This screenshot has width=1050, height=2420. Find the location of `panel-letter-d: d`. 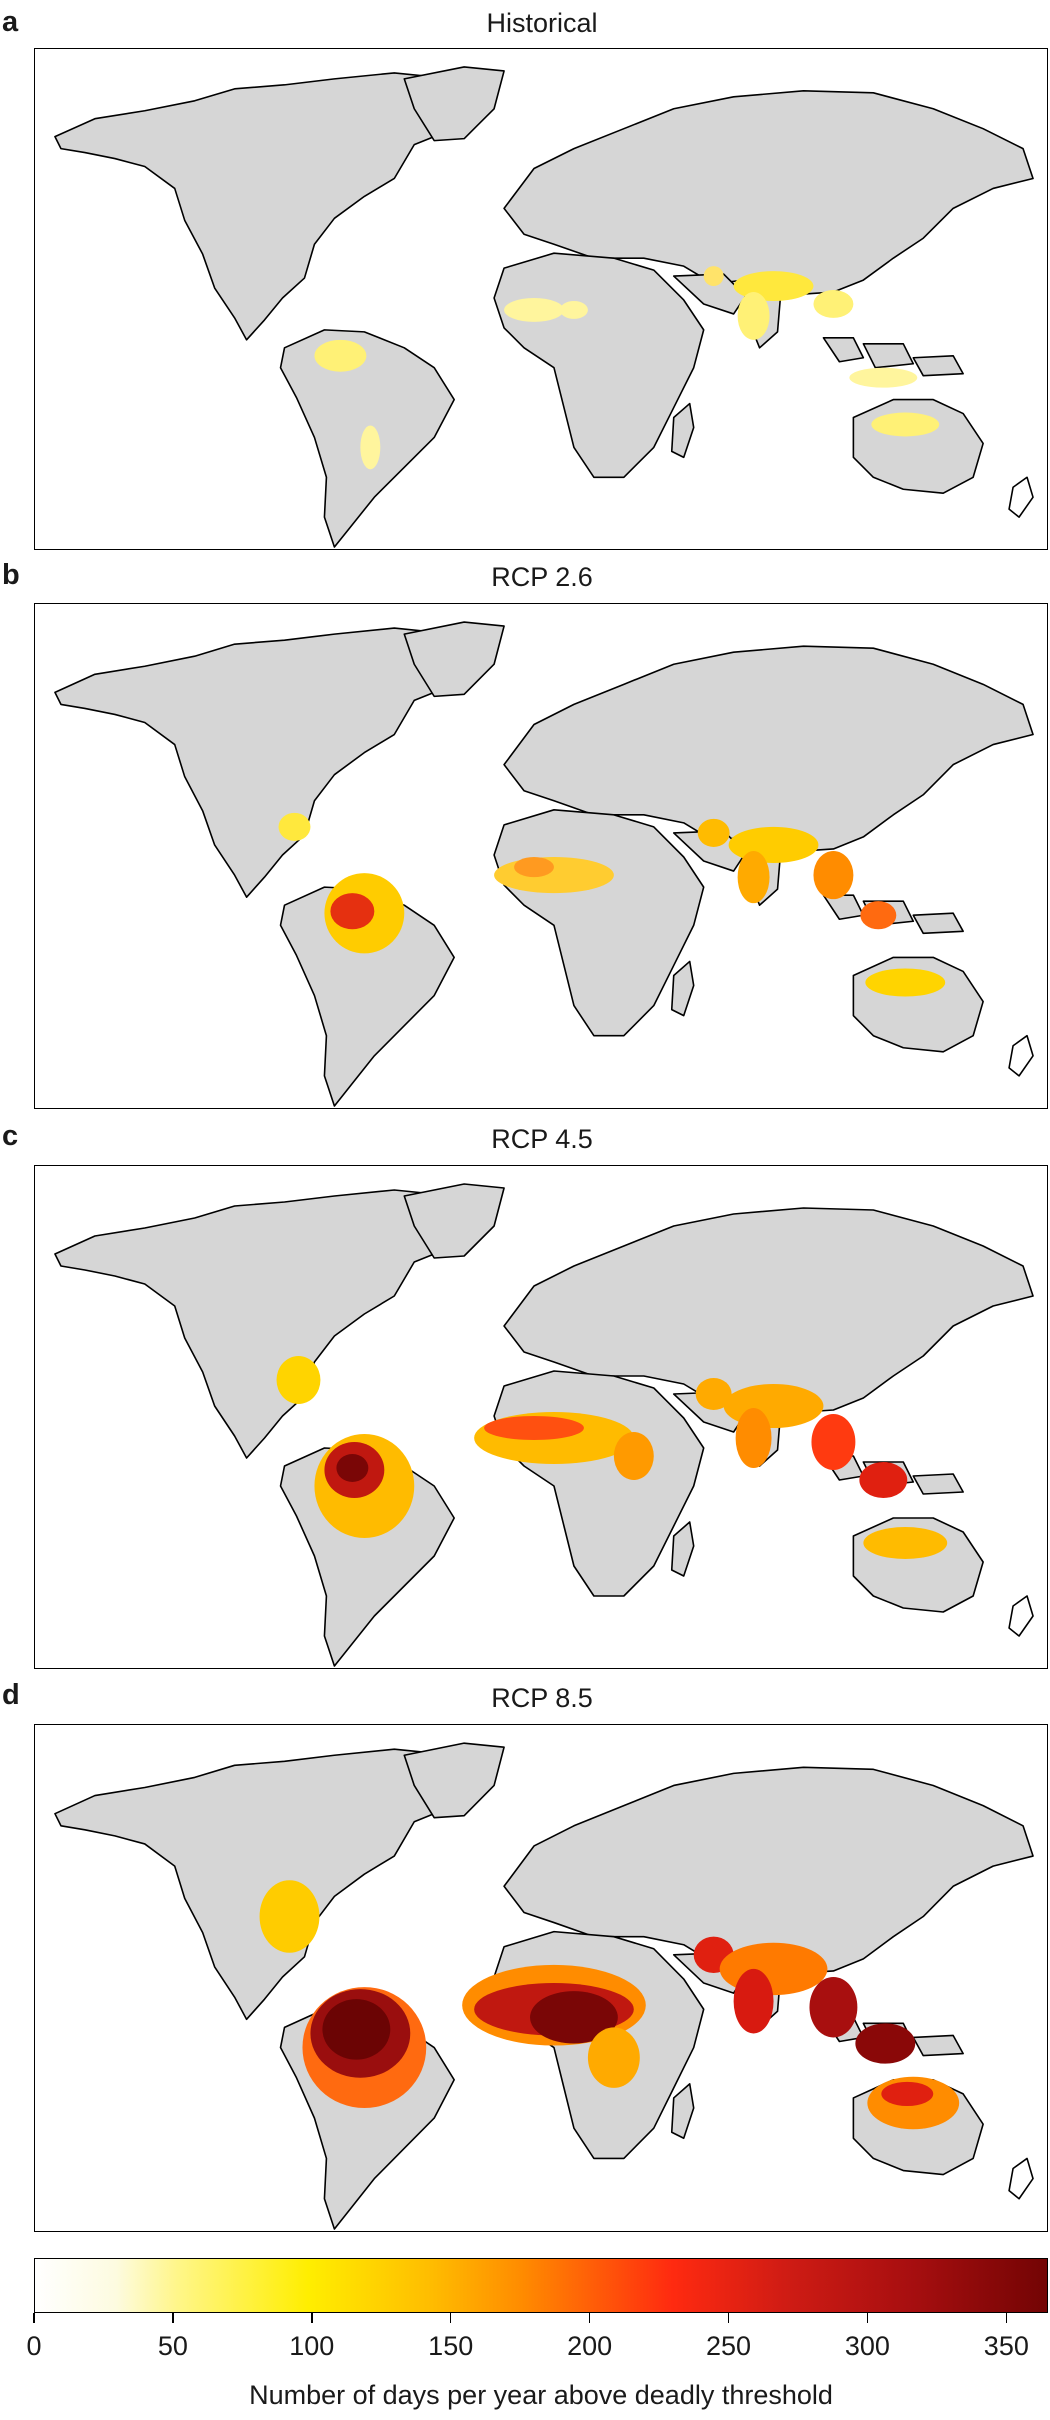

panel-letter-d: d is located at coordinates (11, 1695).